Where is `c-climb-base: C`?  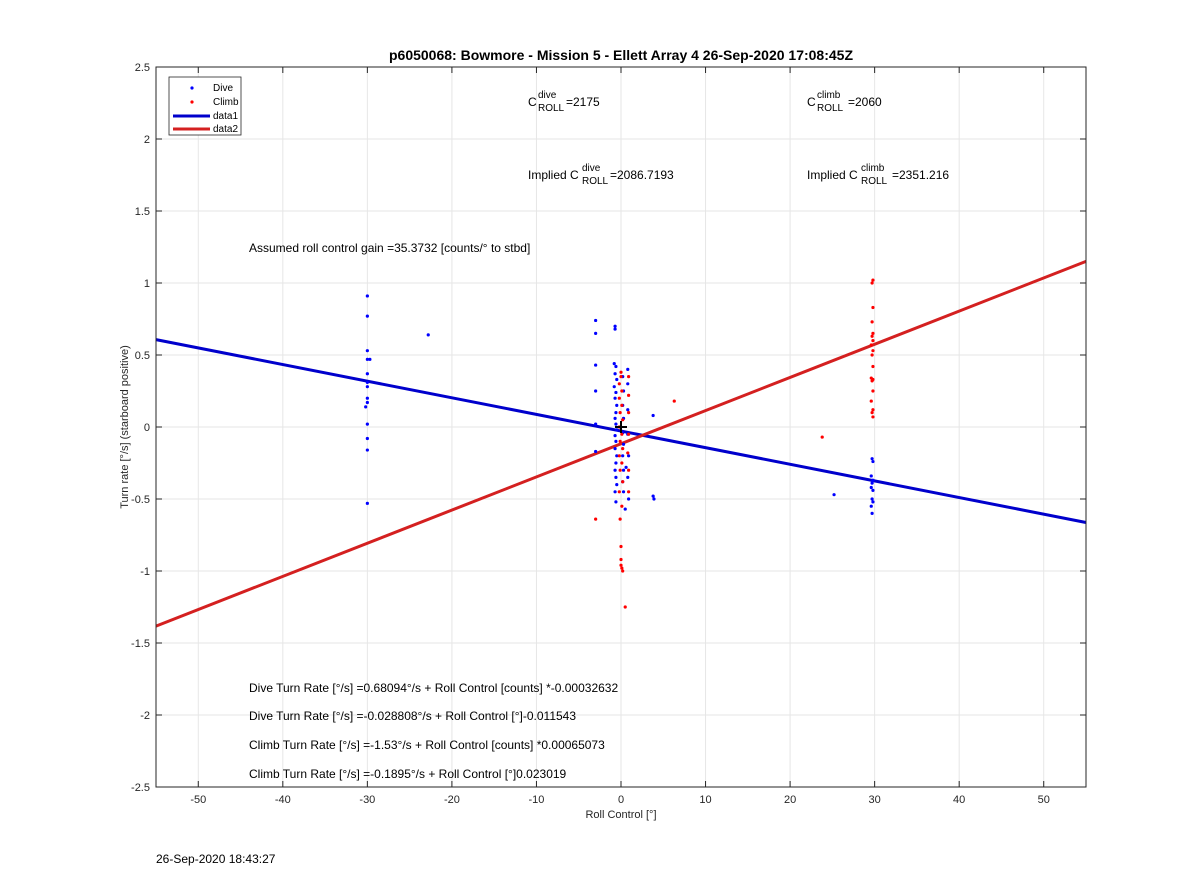 c-climb-base: C is located at coordinates (811, 102).